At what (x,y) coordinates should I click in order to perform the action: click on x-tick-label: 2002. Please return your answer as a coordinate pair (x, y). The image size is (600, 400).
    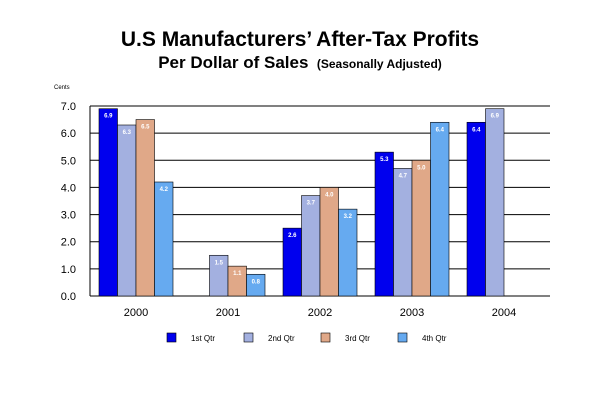
    Looking at the image, I should click on (320, 313).